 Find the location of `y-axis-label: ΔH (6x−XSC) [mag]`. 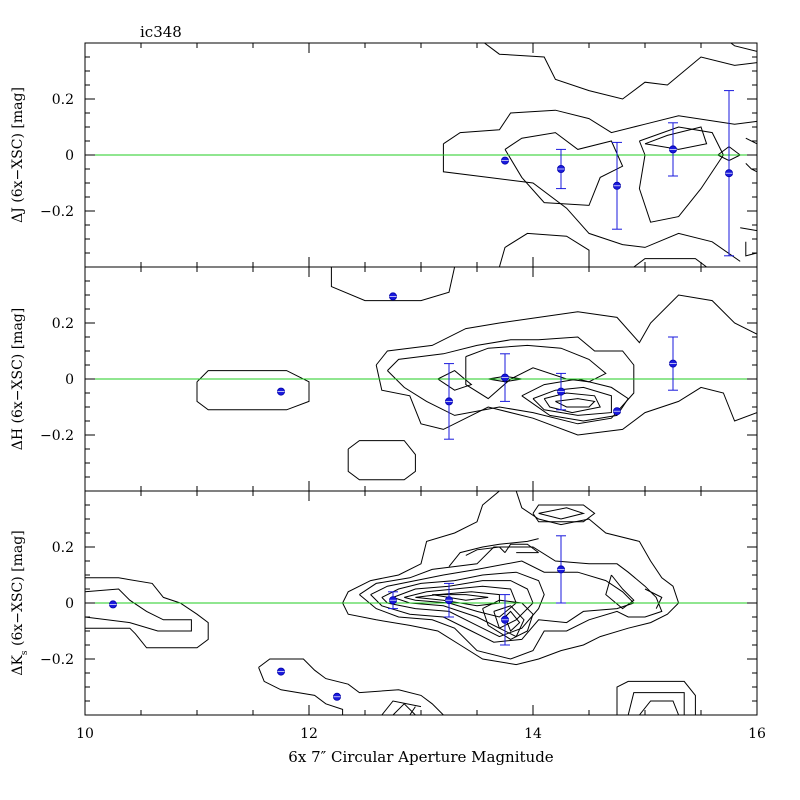

y-axis-label: ΔH (6x−XSC) [mag] is located at coordinates (18, 379).